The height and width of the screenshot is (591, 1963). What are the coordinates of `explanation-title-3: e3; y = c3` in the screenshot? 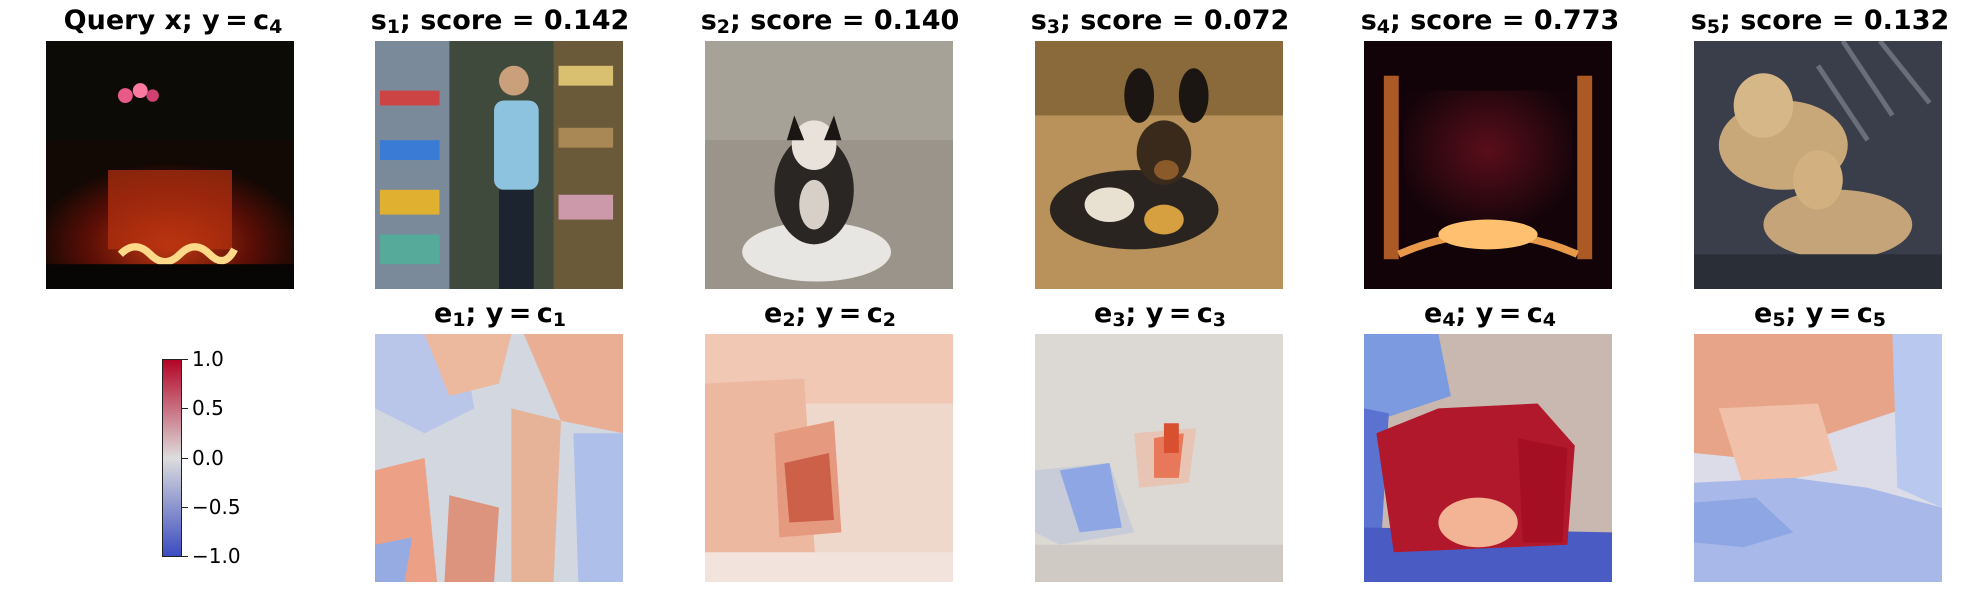 It's located at (1160, 314).